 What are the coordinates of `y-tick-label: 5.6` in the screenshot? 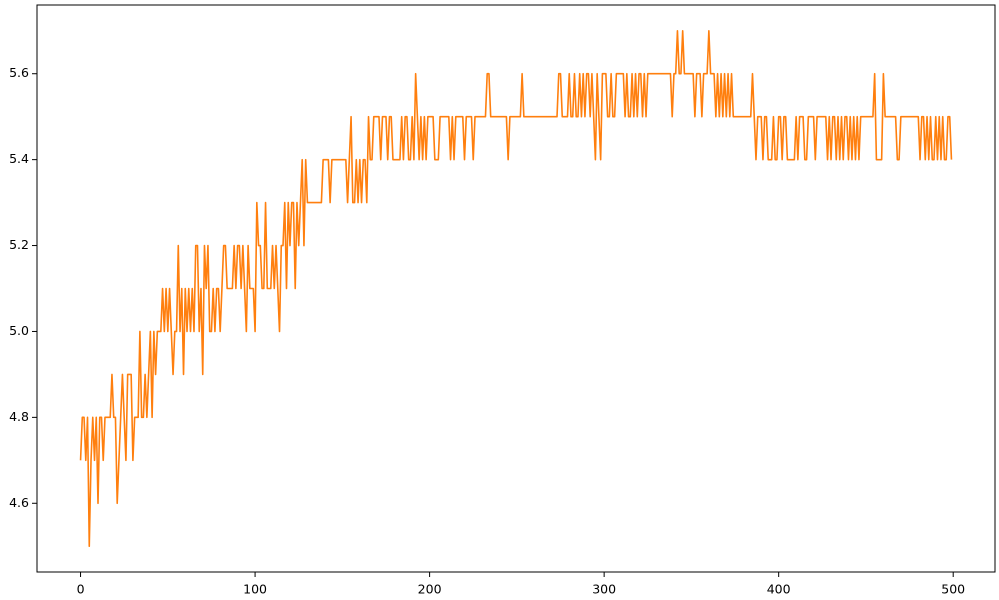 It's located at (19, 72).